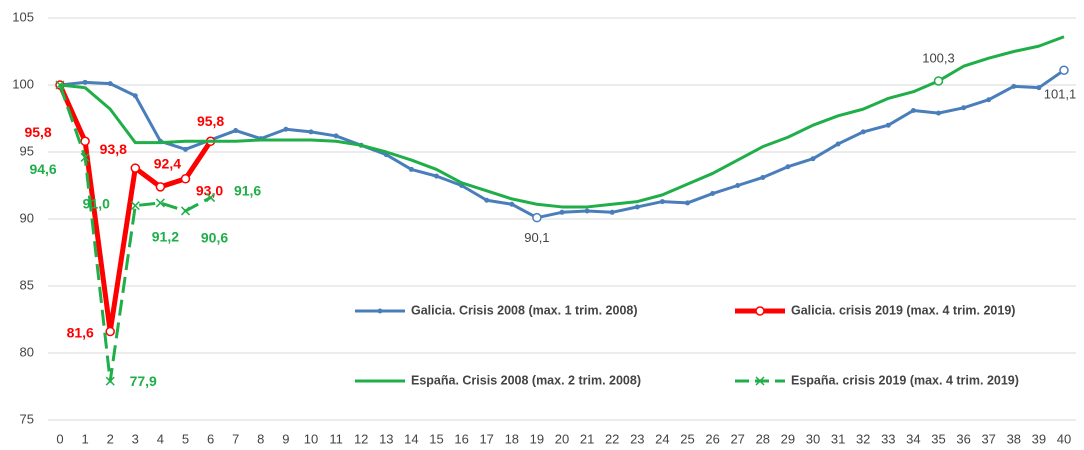  Describe the element at coordinates (938, 57) in the screenshot. I see `data-label: 100,3` at that location.